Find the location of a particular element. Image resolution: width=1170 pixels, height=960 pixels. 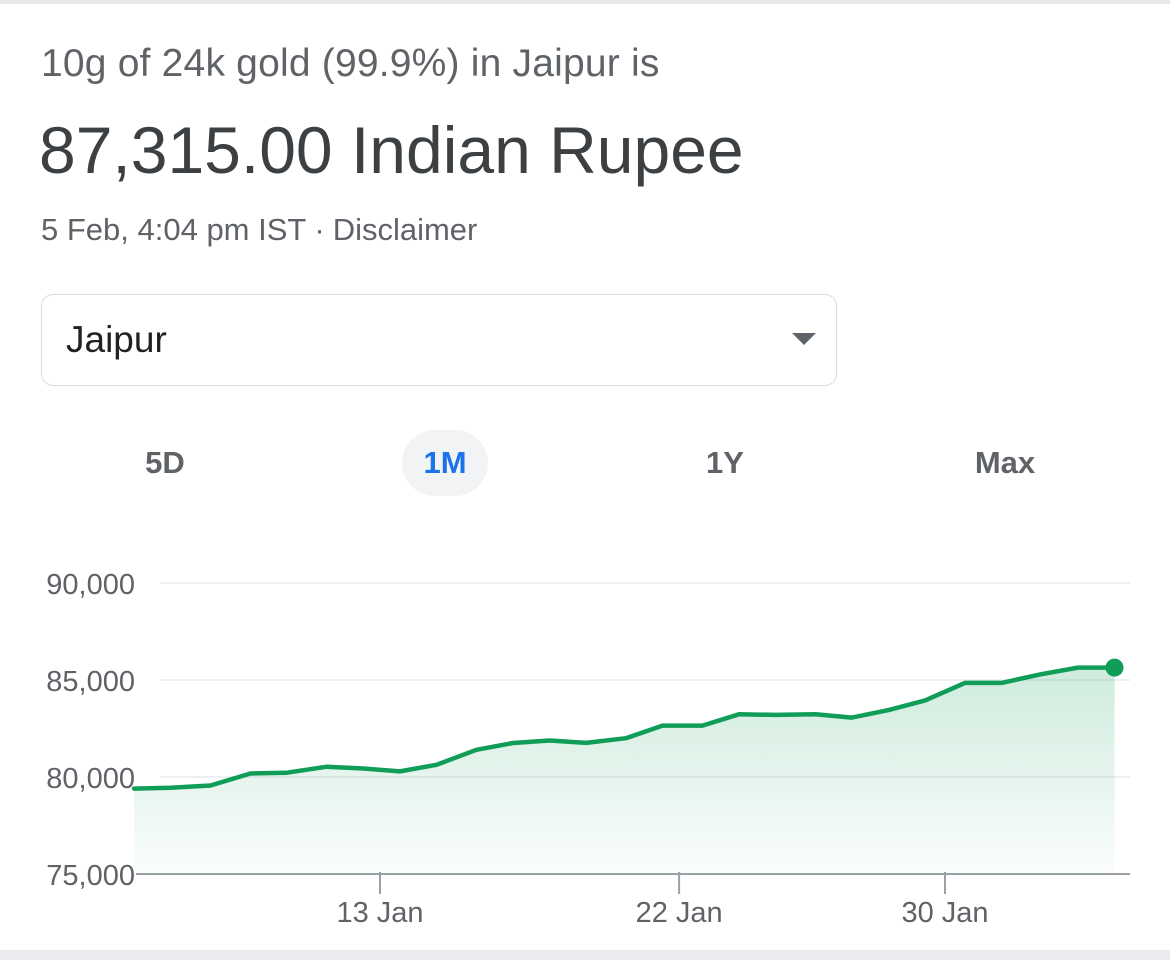

price-value: 87,315.00 Indian Rupee is located at coordinates (391, 150).